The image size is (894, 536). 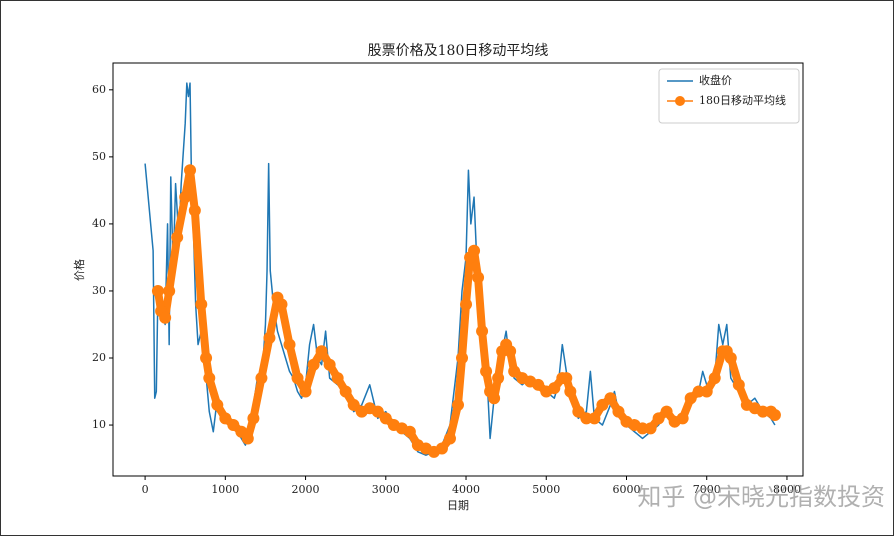 What do you see at coordinates (546, 489) in the screenshot?
I see `x-tick-label: 5000` at bounding box center [546, 489].